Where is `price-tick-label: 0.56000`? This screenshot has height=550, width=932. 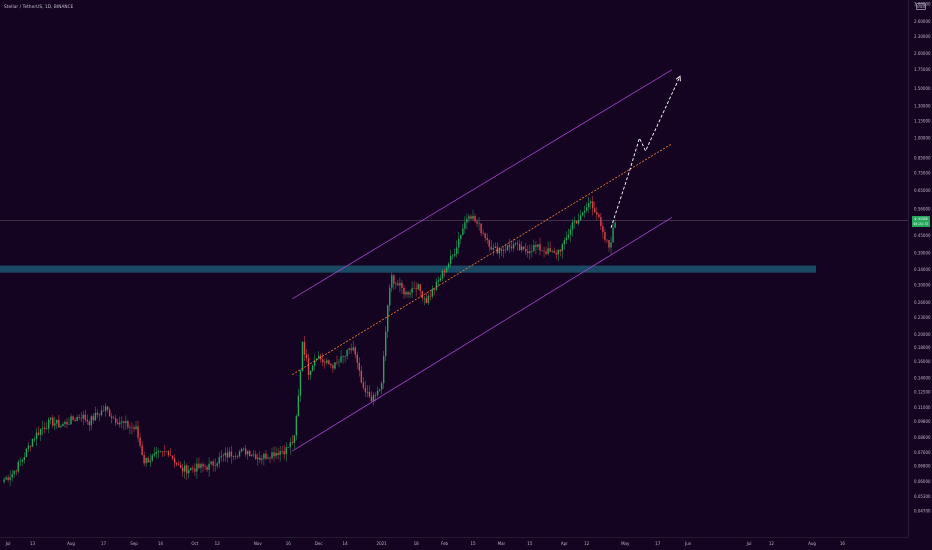
price-tick-label: 0.56000 is located at coordinates (922, 208).